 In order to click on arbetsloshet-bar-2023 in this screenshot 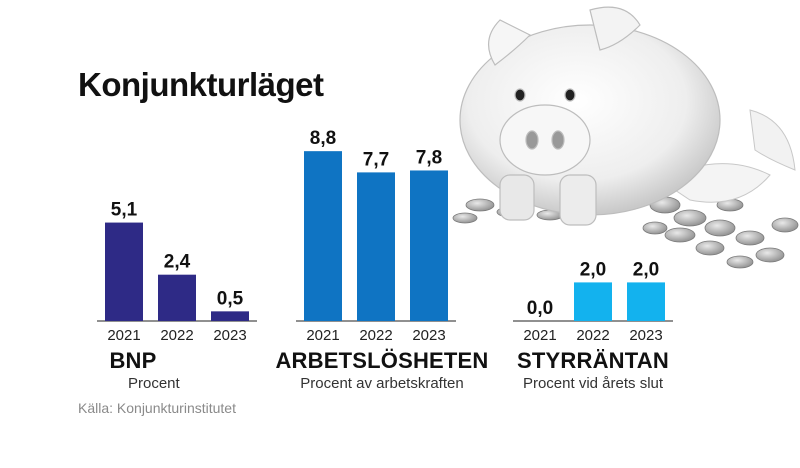, I will do `click(429, 245)`.